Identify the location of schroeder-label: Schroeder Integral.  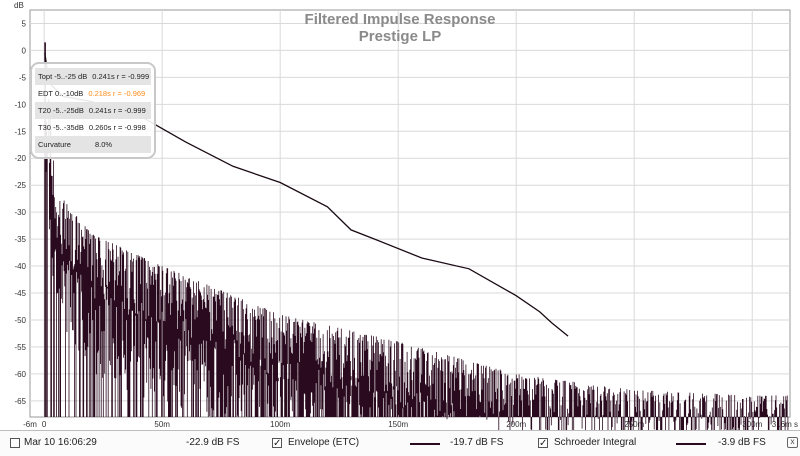
(595, 442).